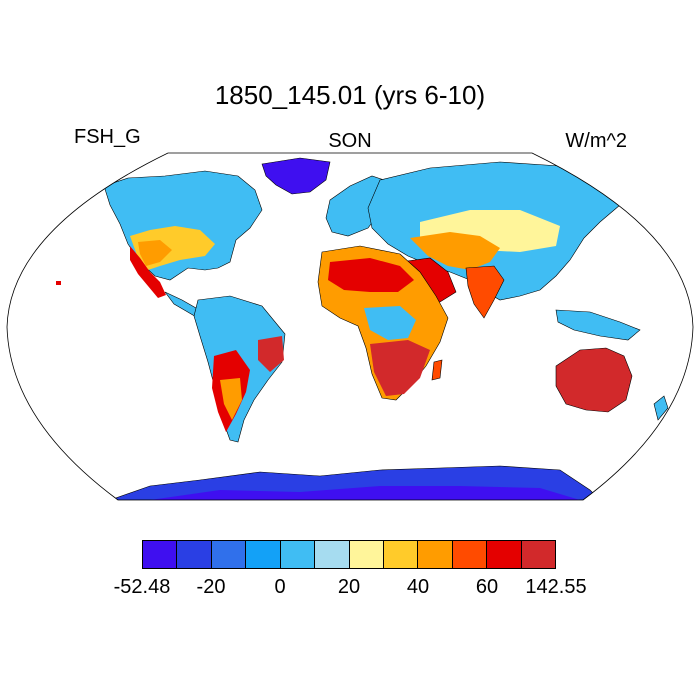  I want to click on africa-south, so click(400, 368).